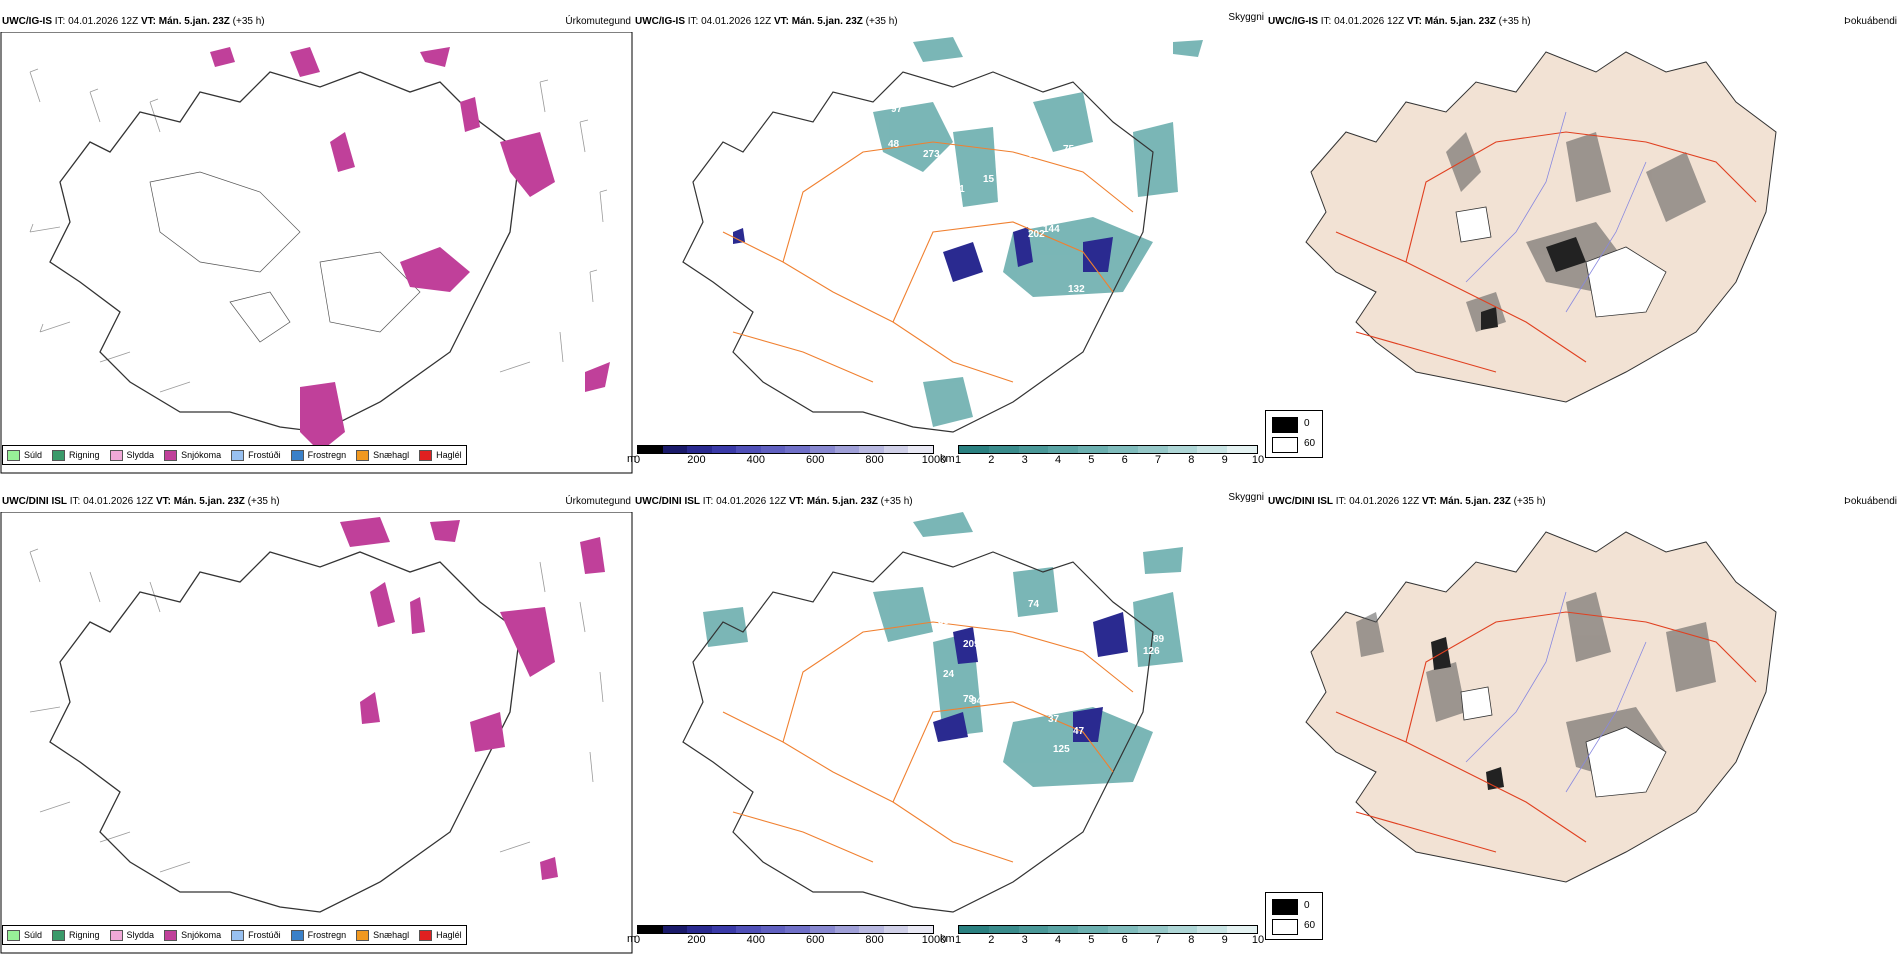 This screenshot has width=1900, height=955. I want to click on panel-title: Úrkomutegund, so click(598, 21).